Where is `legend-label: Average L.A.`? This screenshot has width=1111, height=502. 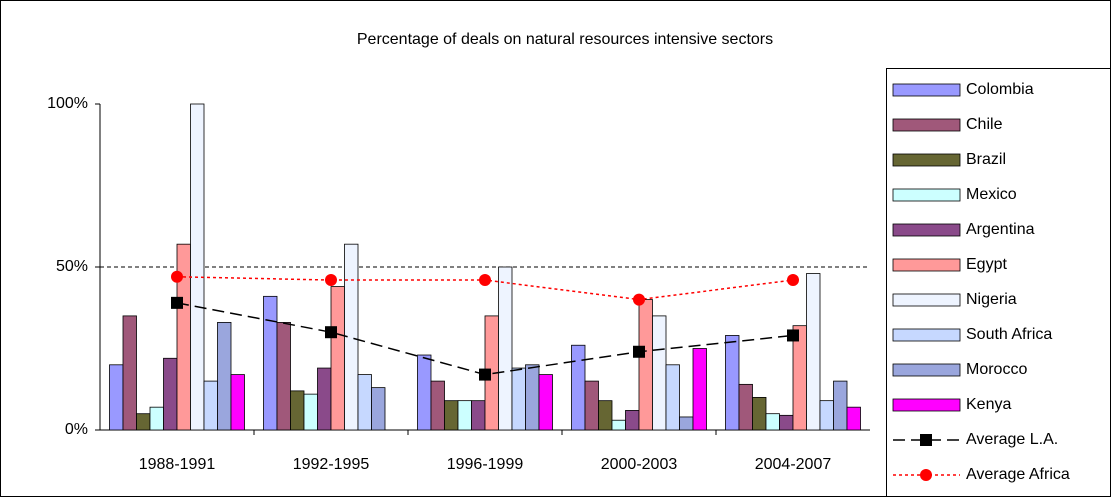
legend-label: Average L.A. is located at coordinates (1012, 439).